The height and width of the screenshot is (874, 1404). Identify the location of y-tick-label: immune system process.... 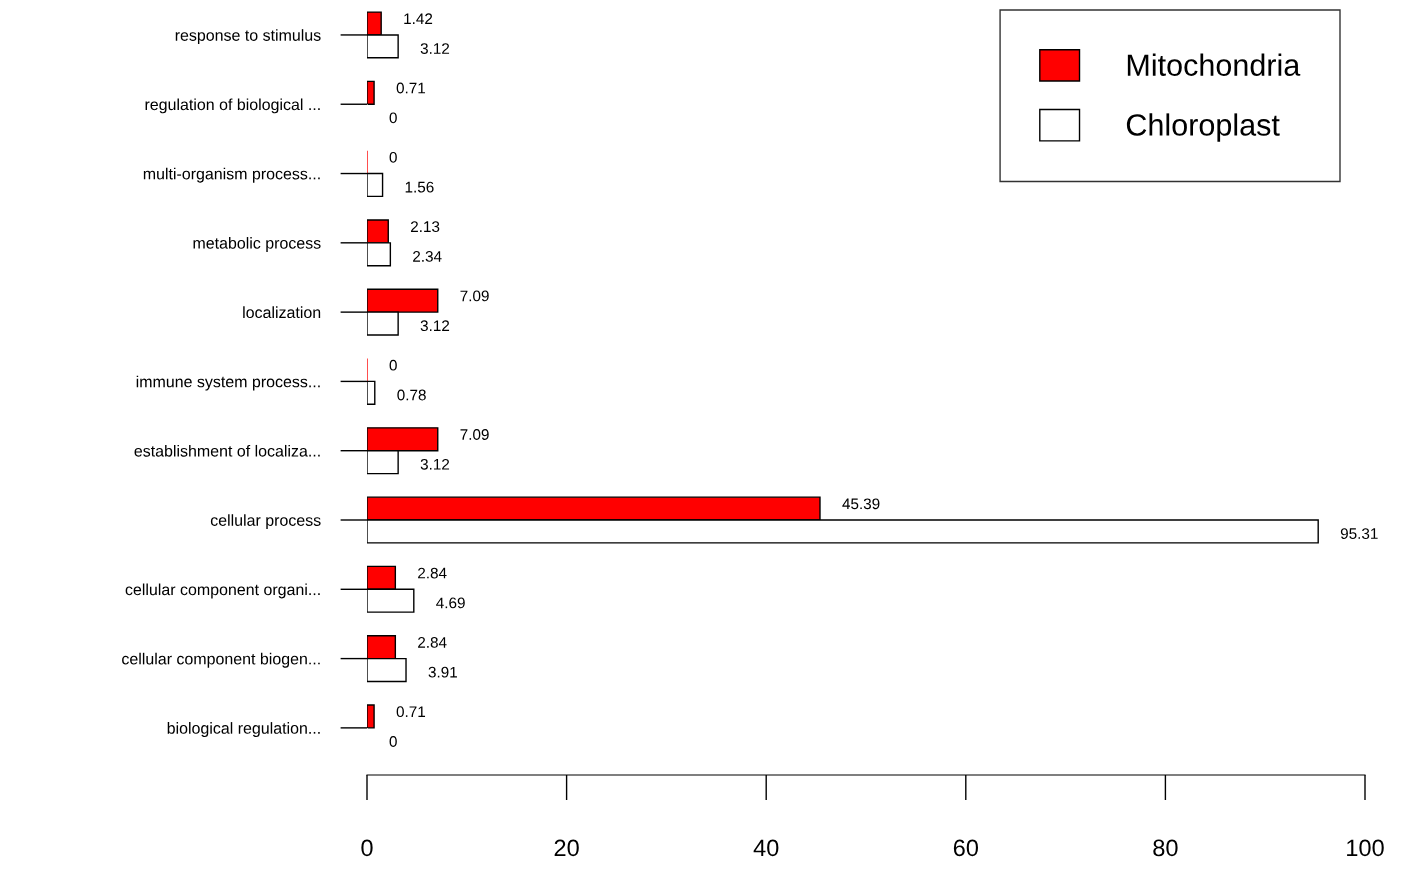
(228, 383).